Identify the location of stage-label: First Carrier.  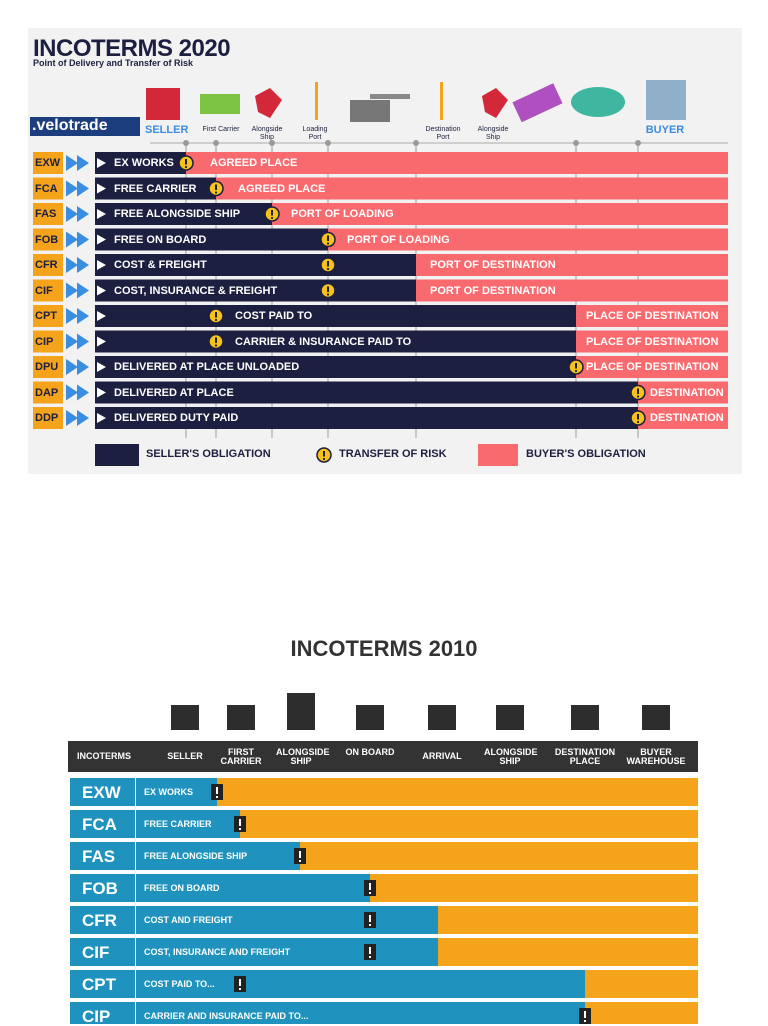
(221, 129).